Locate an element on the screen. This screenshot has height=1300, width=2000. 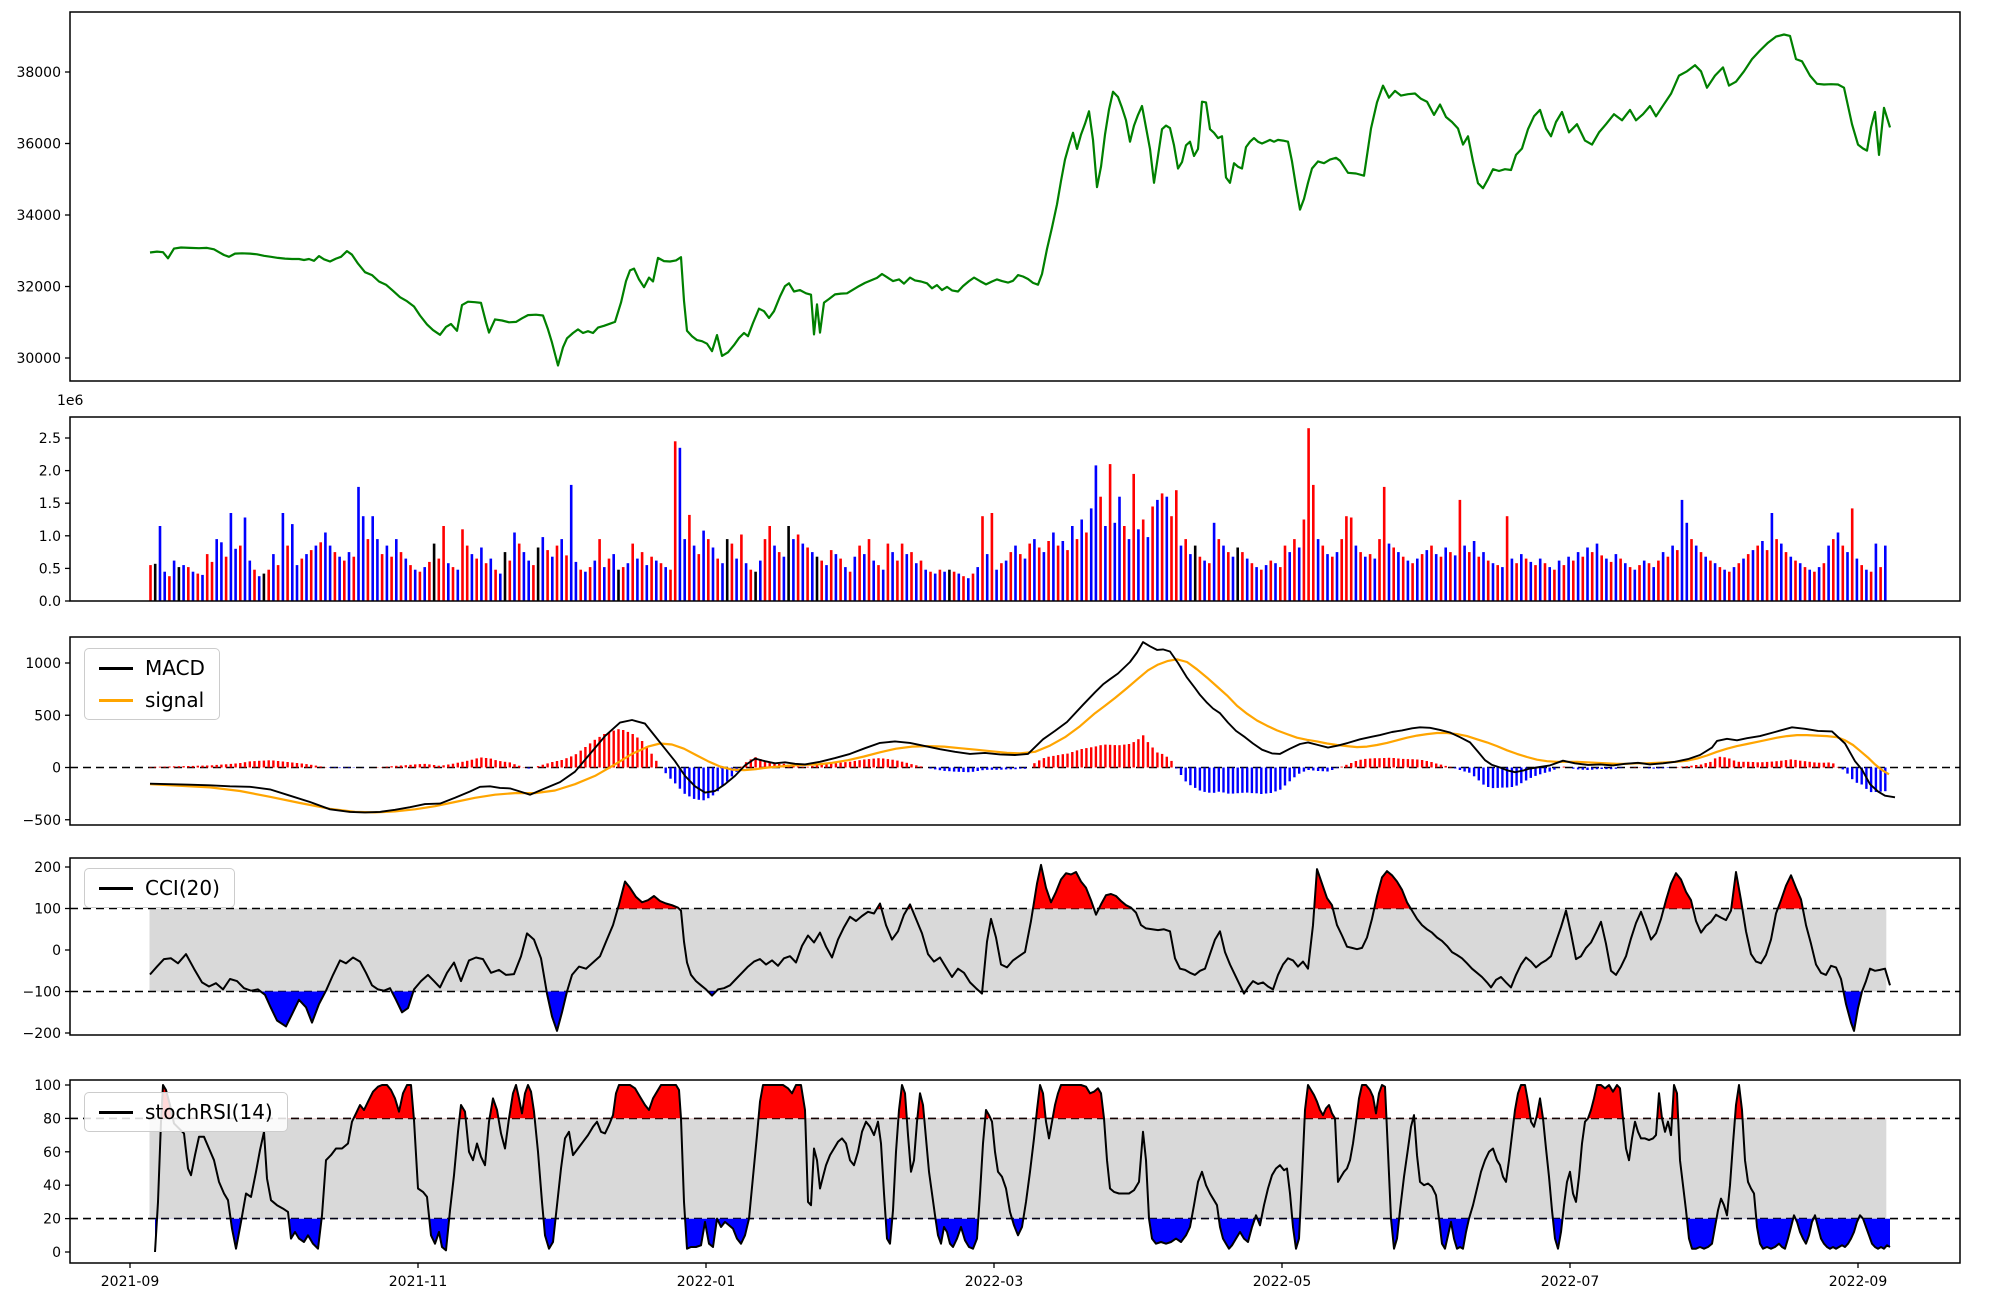
stochrsi-ytick-label: 0 is located at coordinates (56, 1253).